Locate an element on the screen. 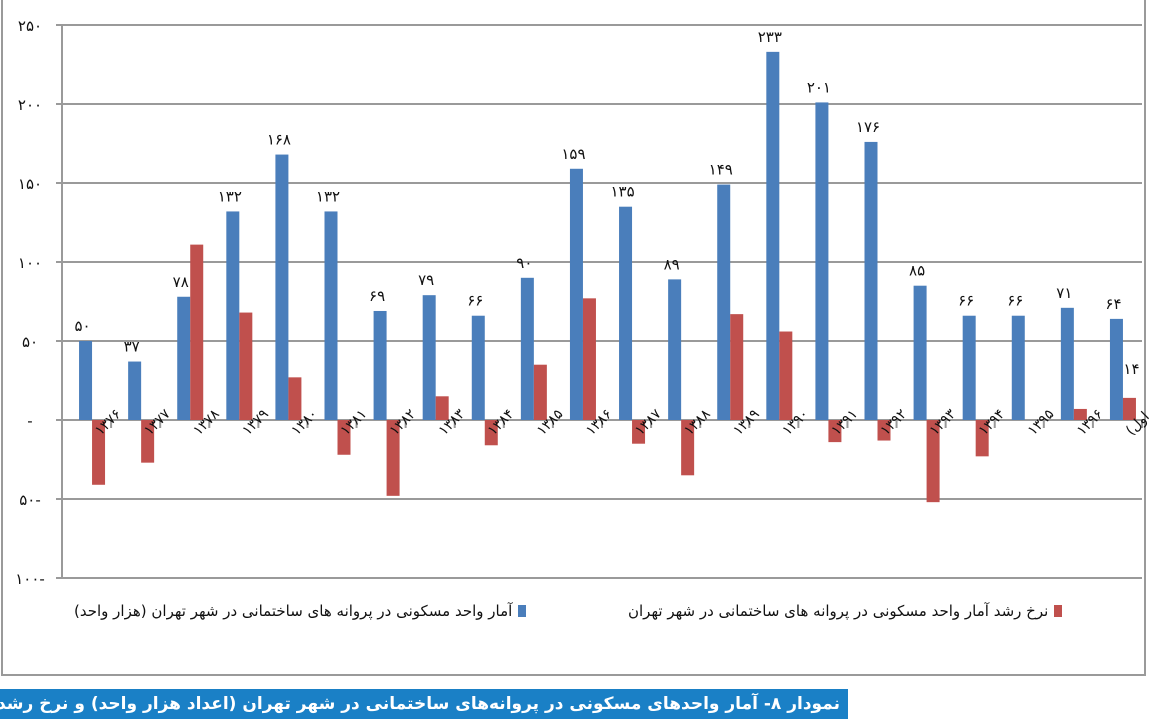 This screenshot has width=1150, height=719. data-label-units: ۶۴ is located at coordinates (1113, 304).